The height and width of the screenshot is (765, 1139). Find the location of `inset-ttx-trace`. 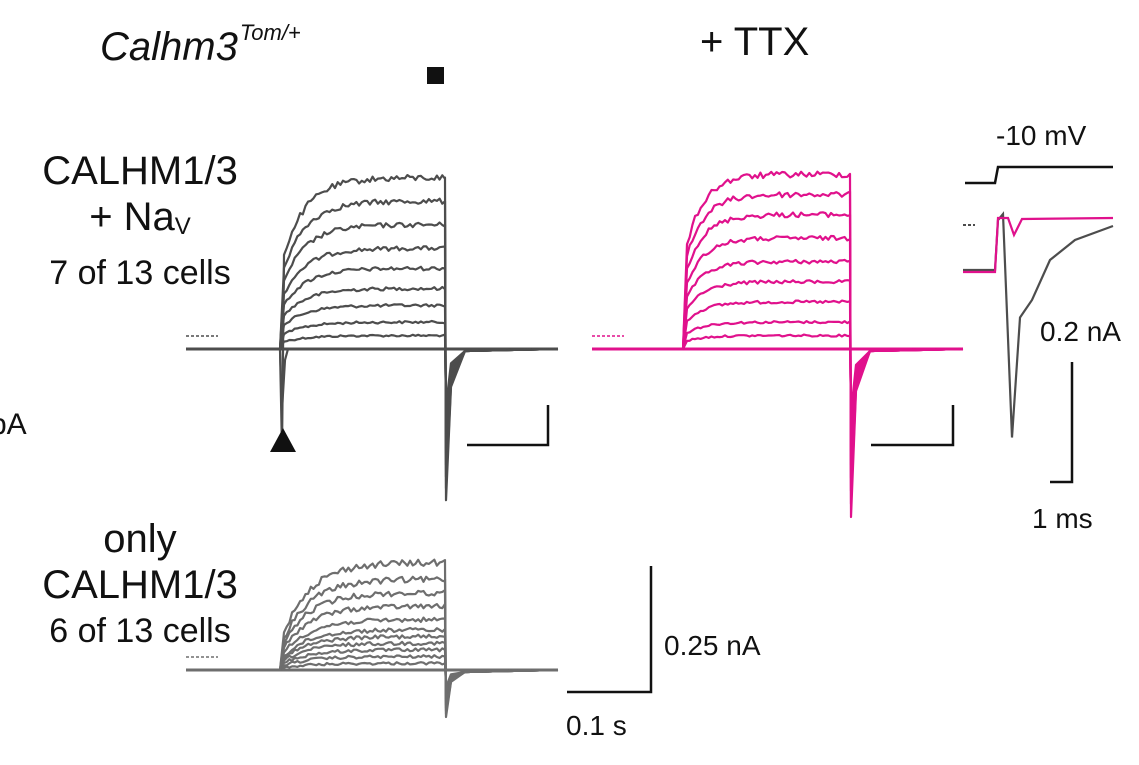

inset-ttx-trace is located at coordinates (1038, 245).